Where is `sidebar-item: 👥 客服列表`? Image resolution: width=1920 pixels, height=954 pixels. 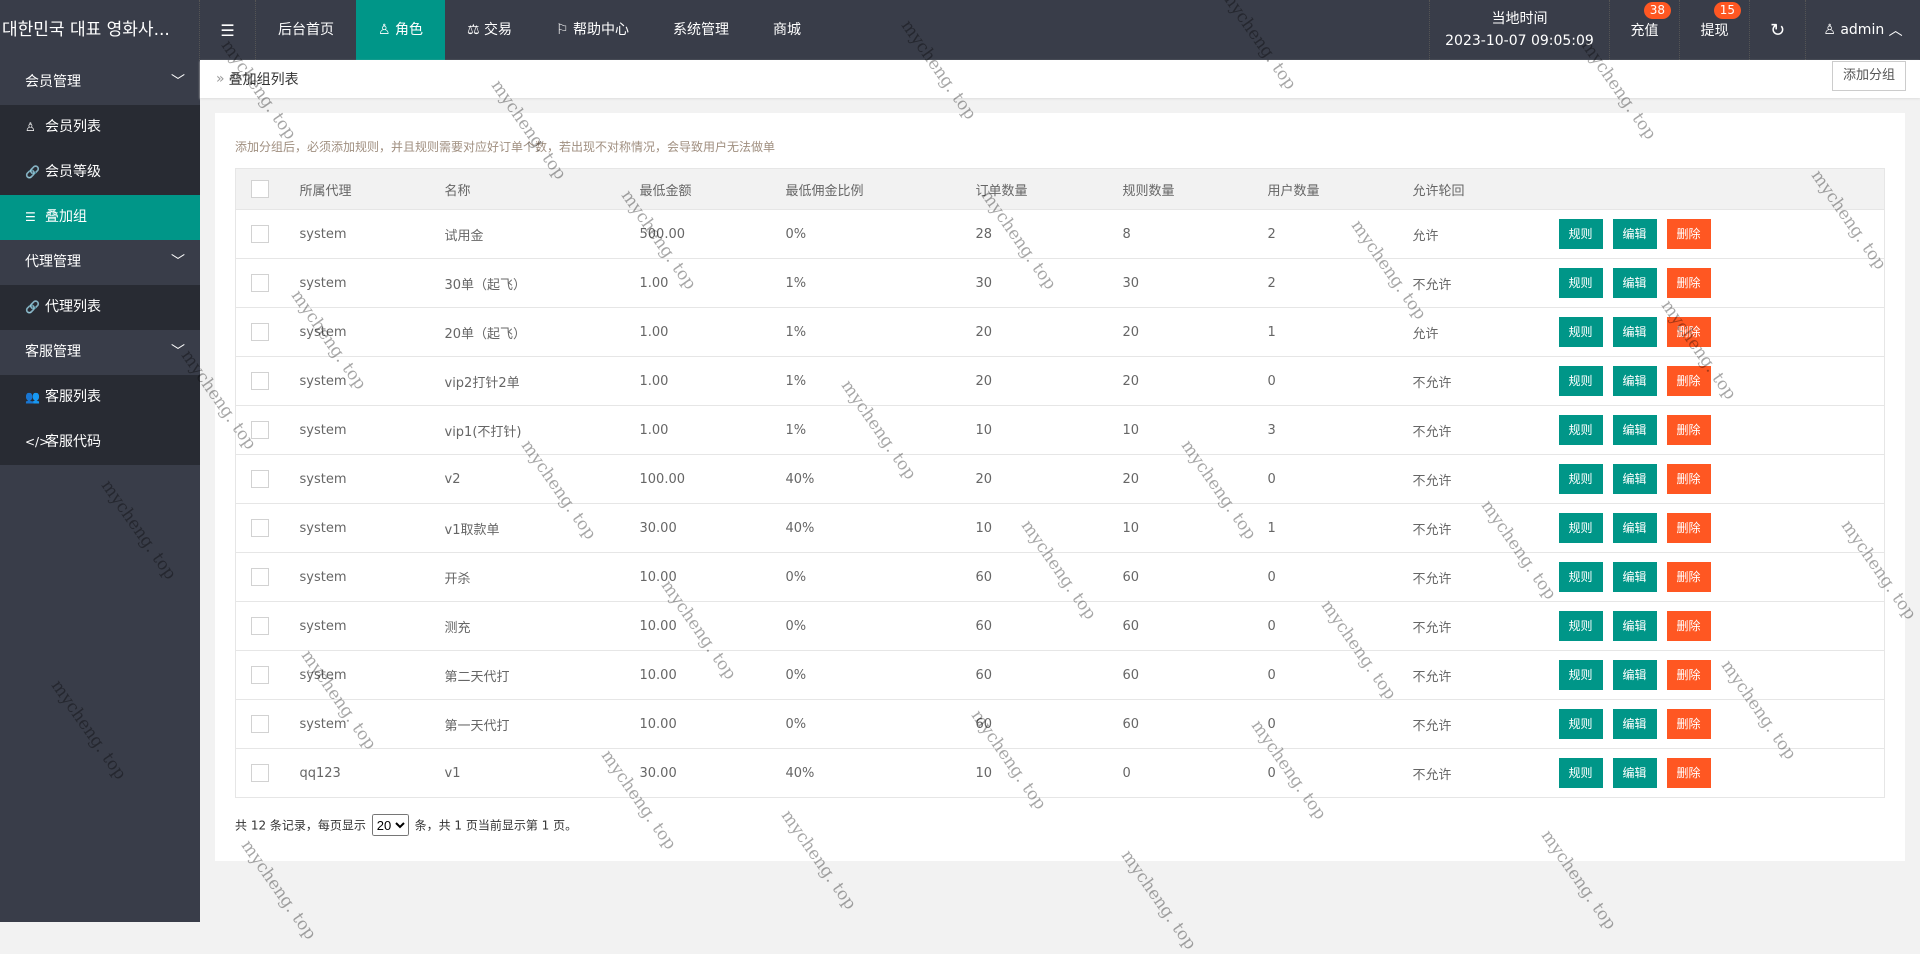
sidebar-item: 👥 客服列表 is located at coordinates (100, 397).